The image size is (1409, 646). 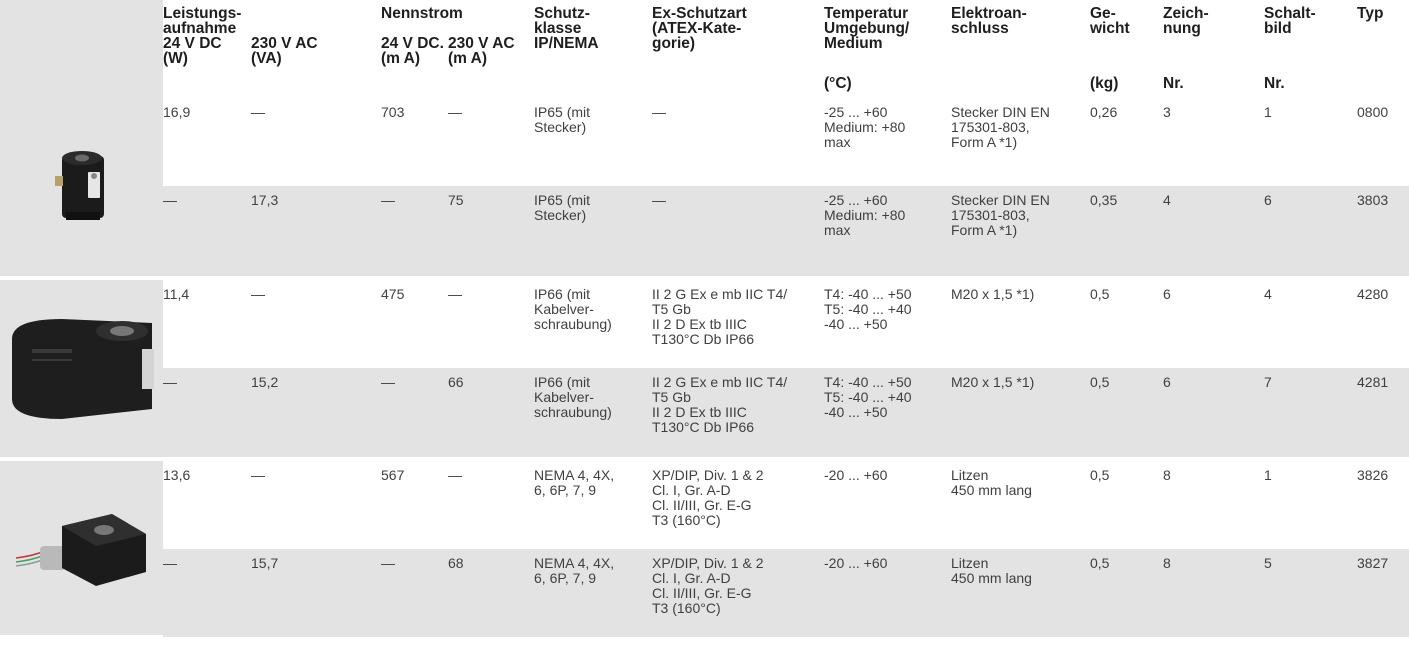 I want to click on cell-i230: 66, so click(x=491, y=414).